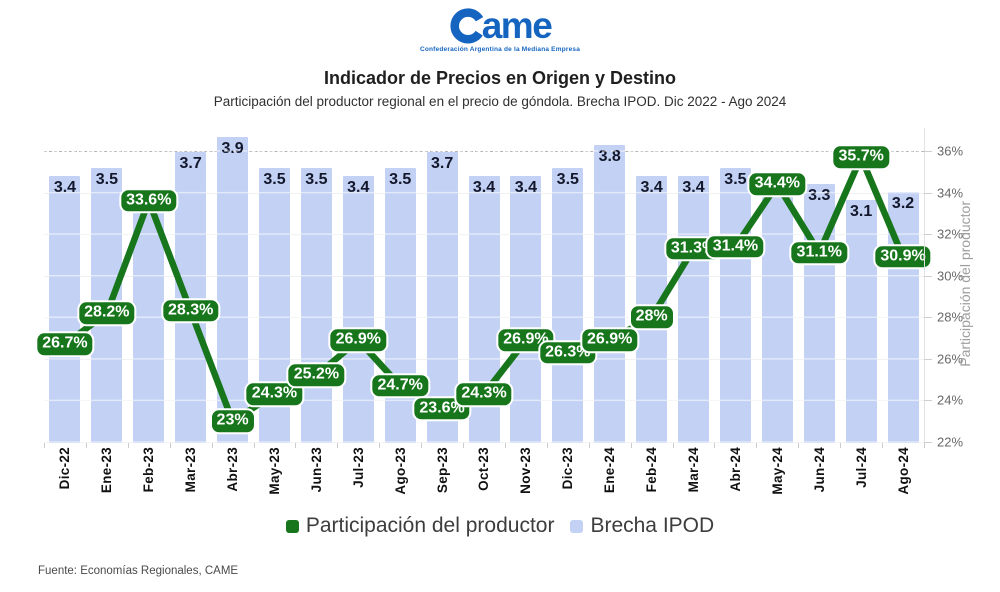 This screenshot has width=1000, height=592. What do you see at coordinates (501, 25) in the screenshot?
I see `came-logo-wordmark: ame` at bounding box center [501, 25].